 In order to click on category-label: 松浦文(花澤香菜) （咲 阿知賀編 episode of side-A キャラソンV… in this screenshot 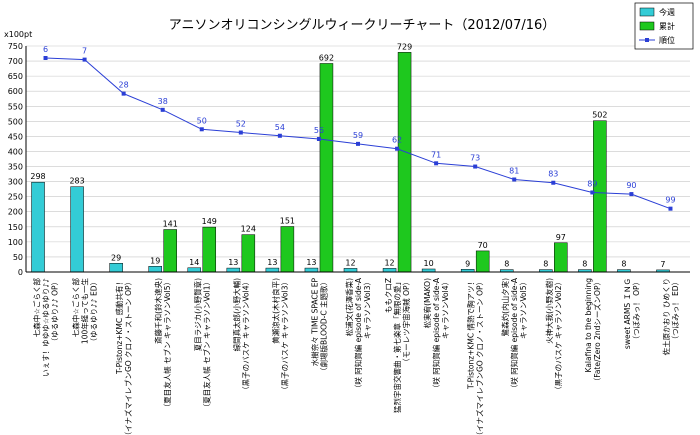, I will do `click(358, 334)`.